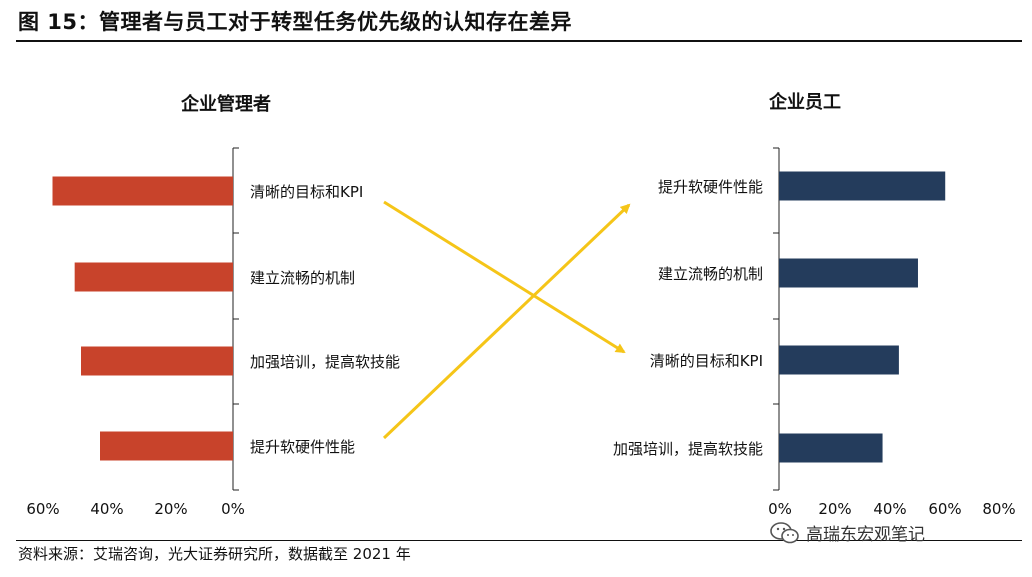 Image resolution: width=1032 pixels, height=577 pixels. Describe the element at coordinates (306, 192) in the screenshot. I see `left-category-label-0: 清晰的目标和KPI` at that location.